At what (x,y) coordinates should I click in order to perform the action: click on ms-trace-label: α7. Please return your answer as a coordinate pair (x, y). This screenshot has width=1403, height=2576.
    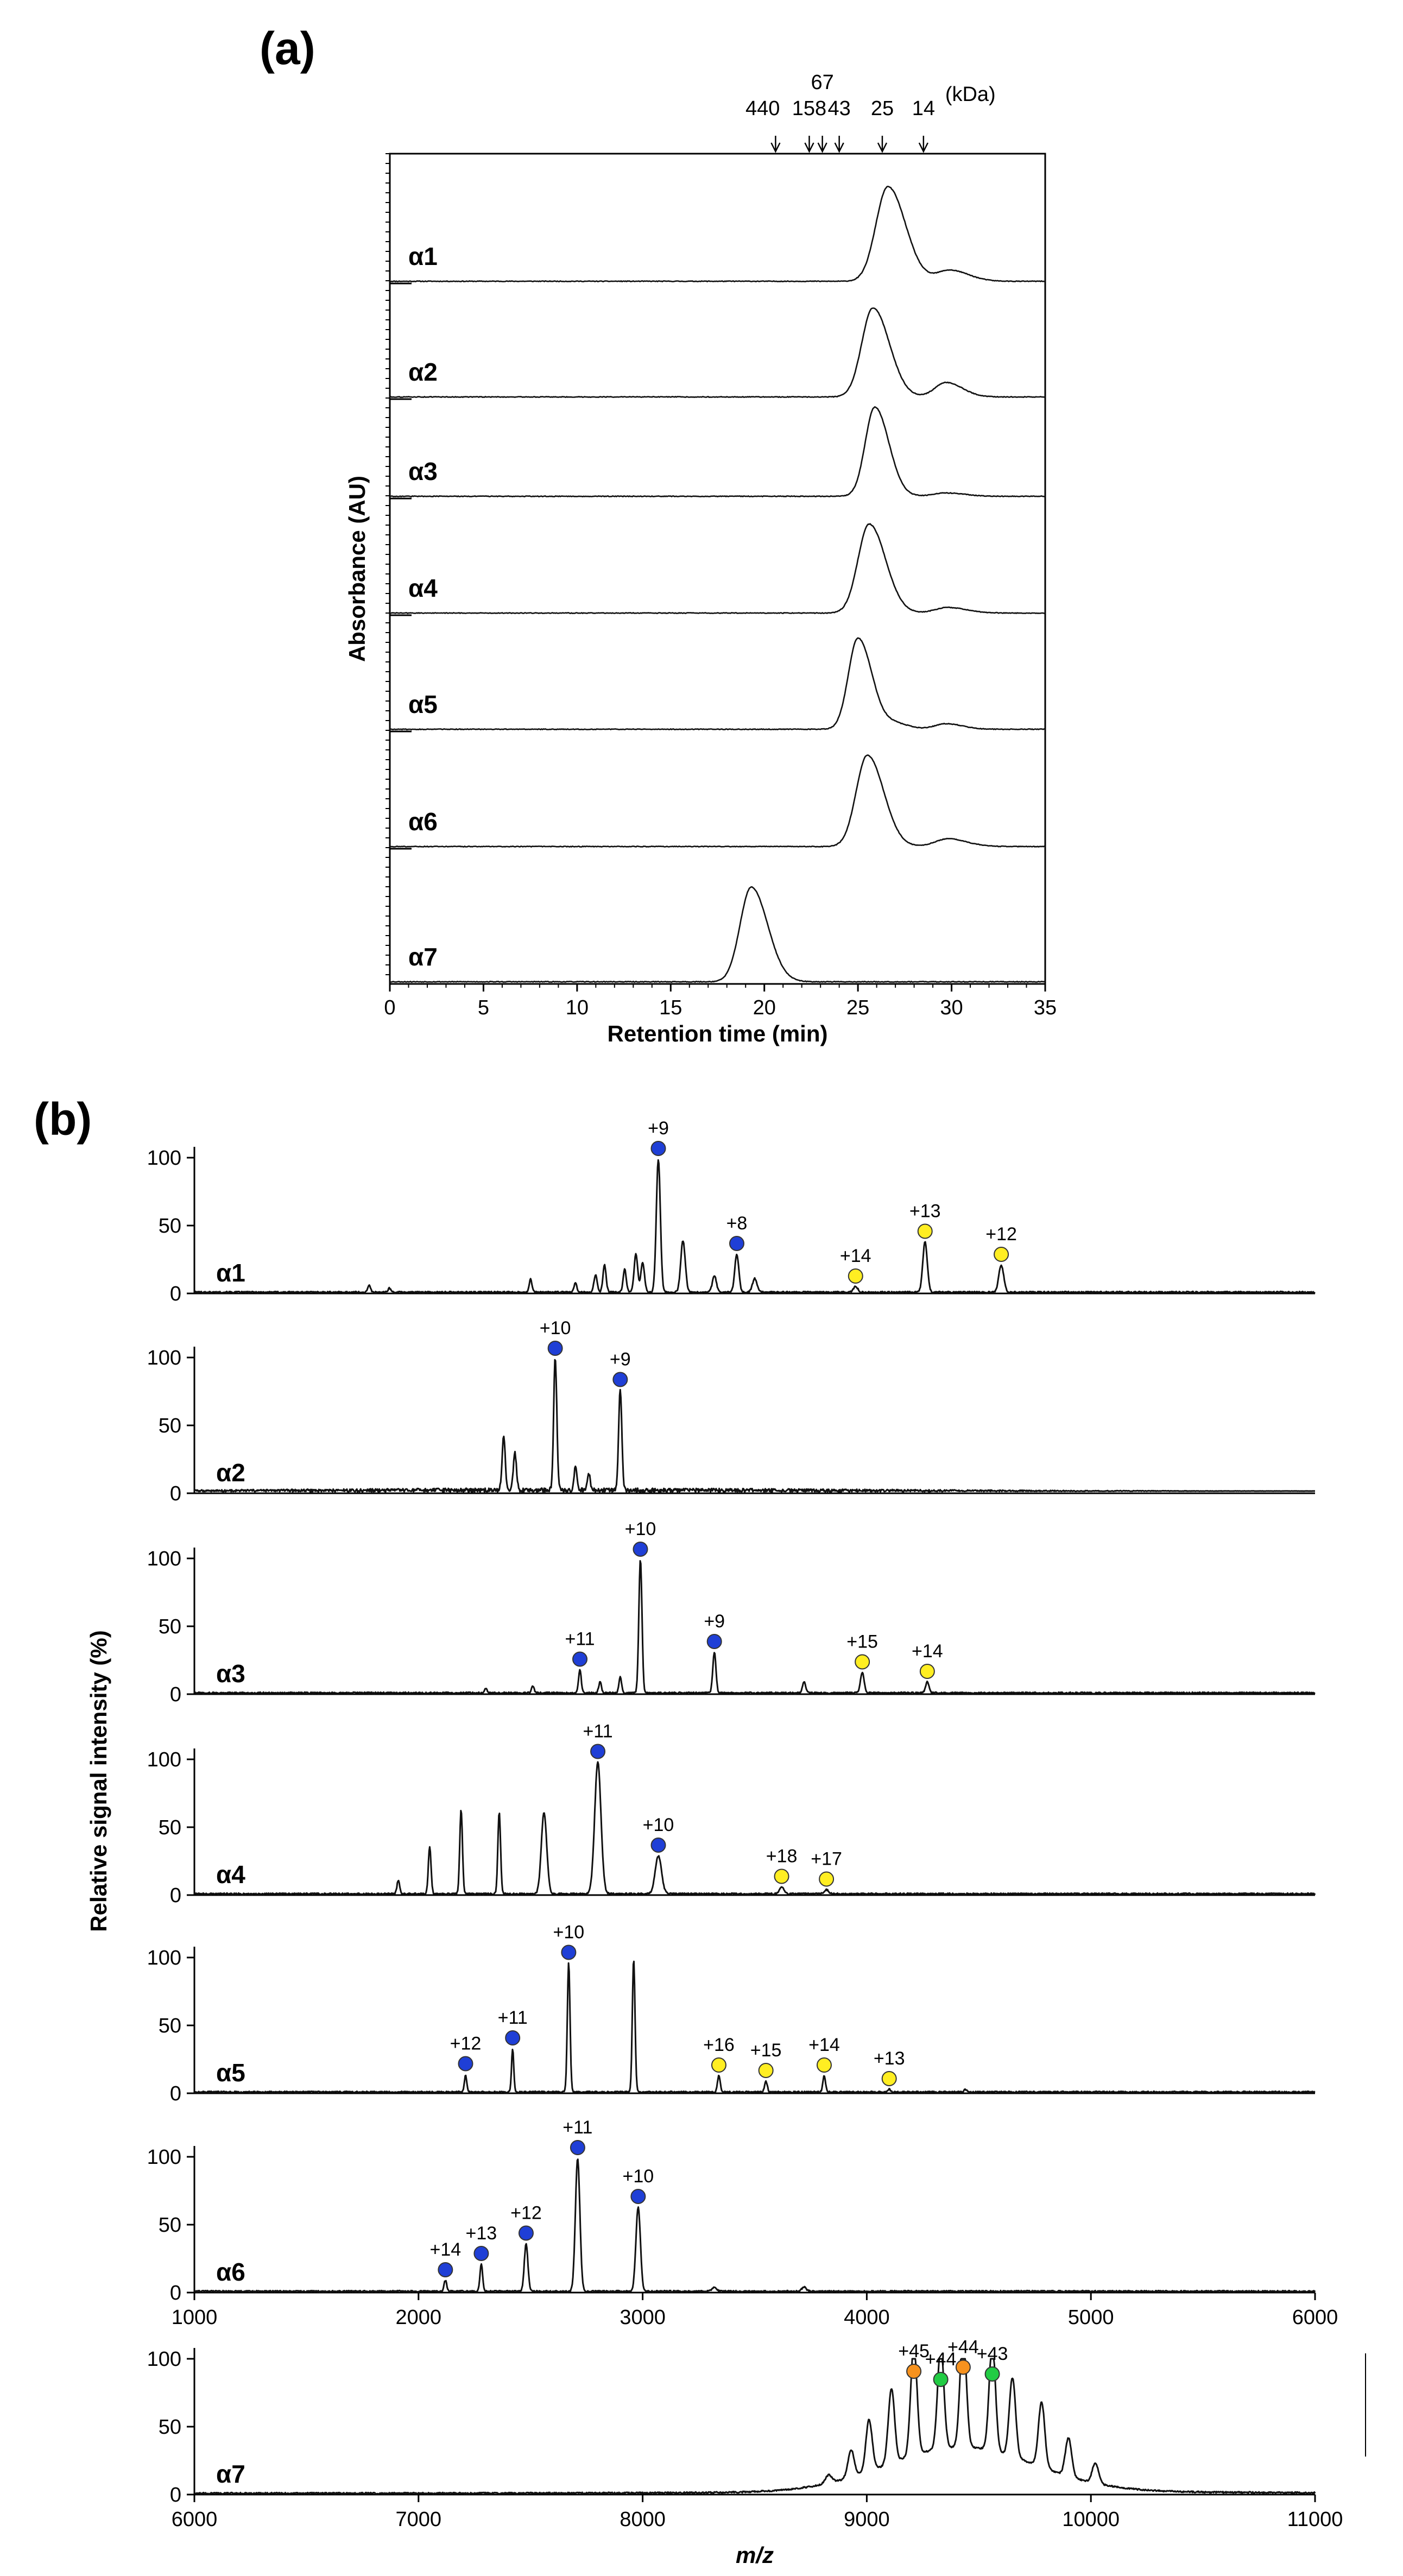
    Looking at the image, I should click on (230, 2474).